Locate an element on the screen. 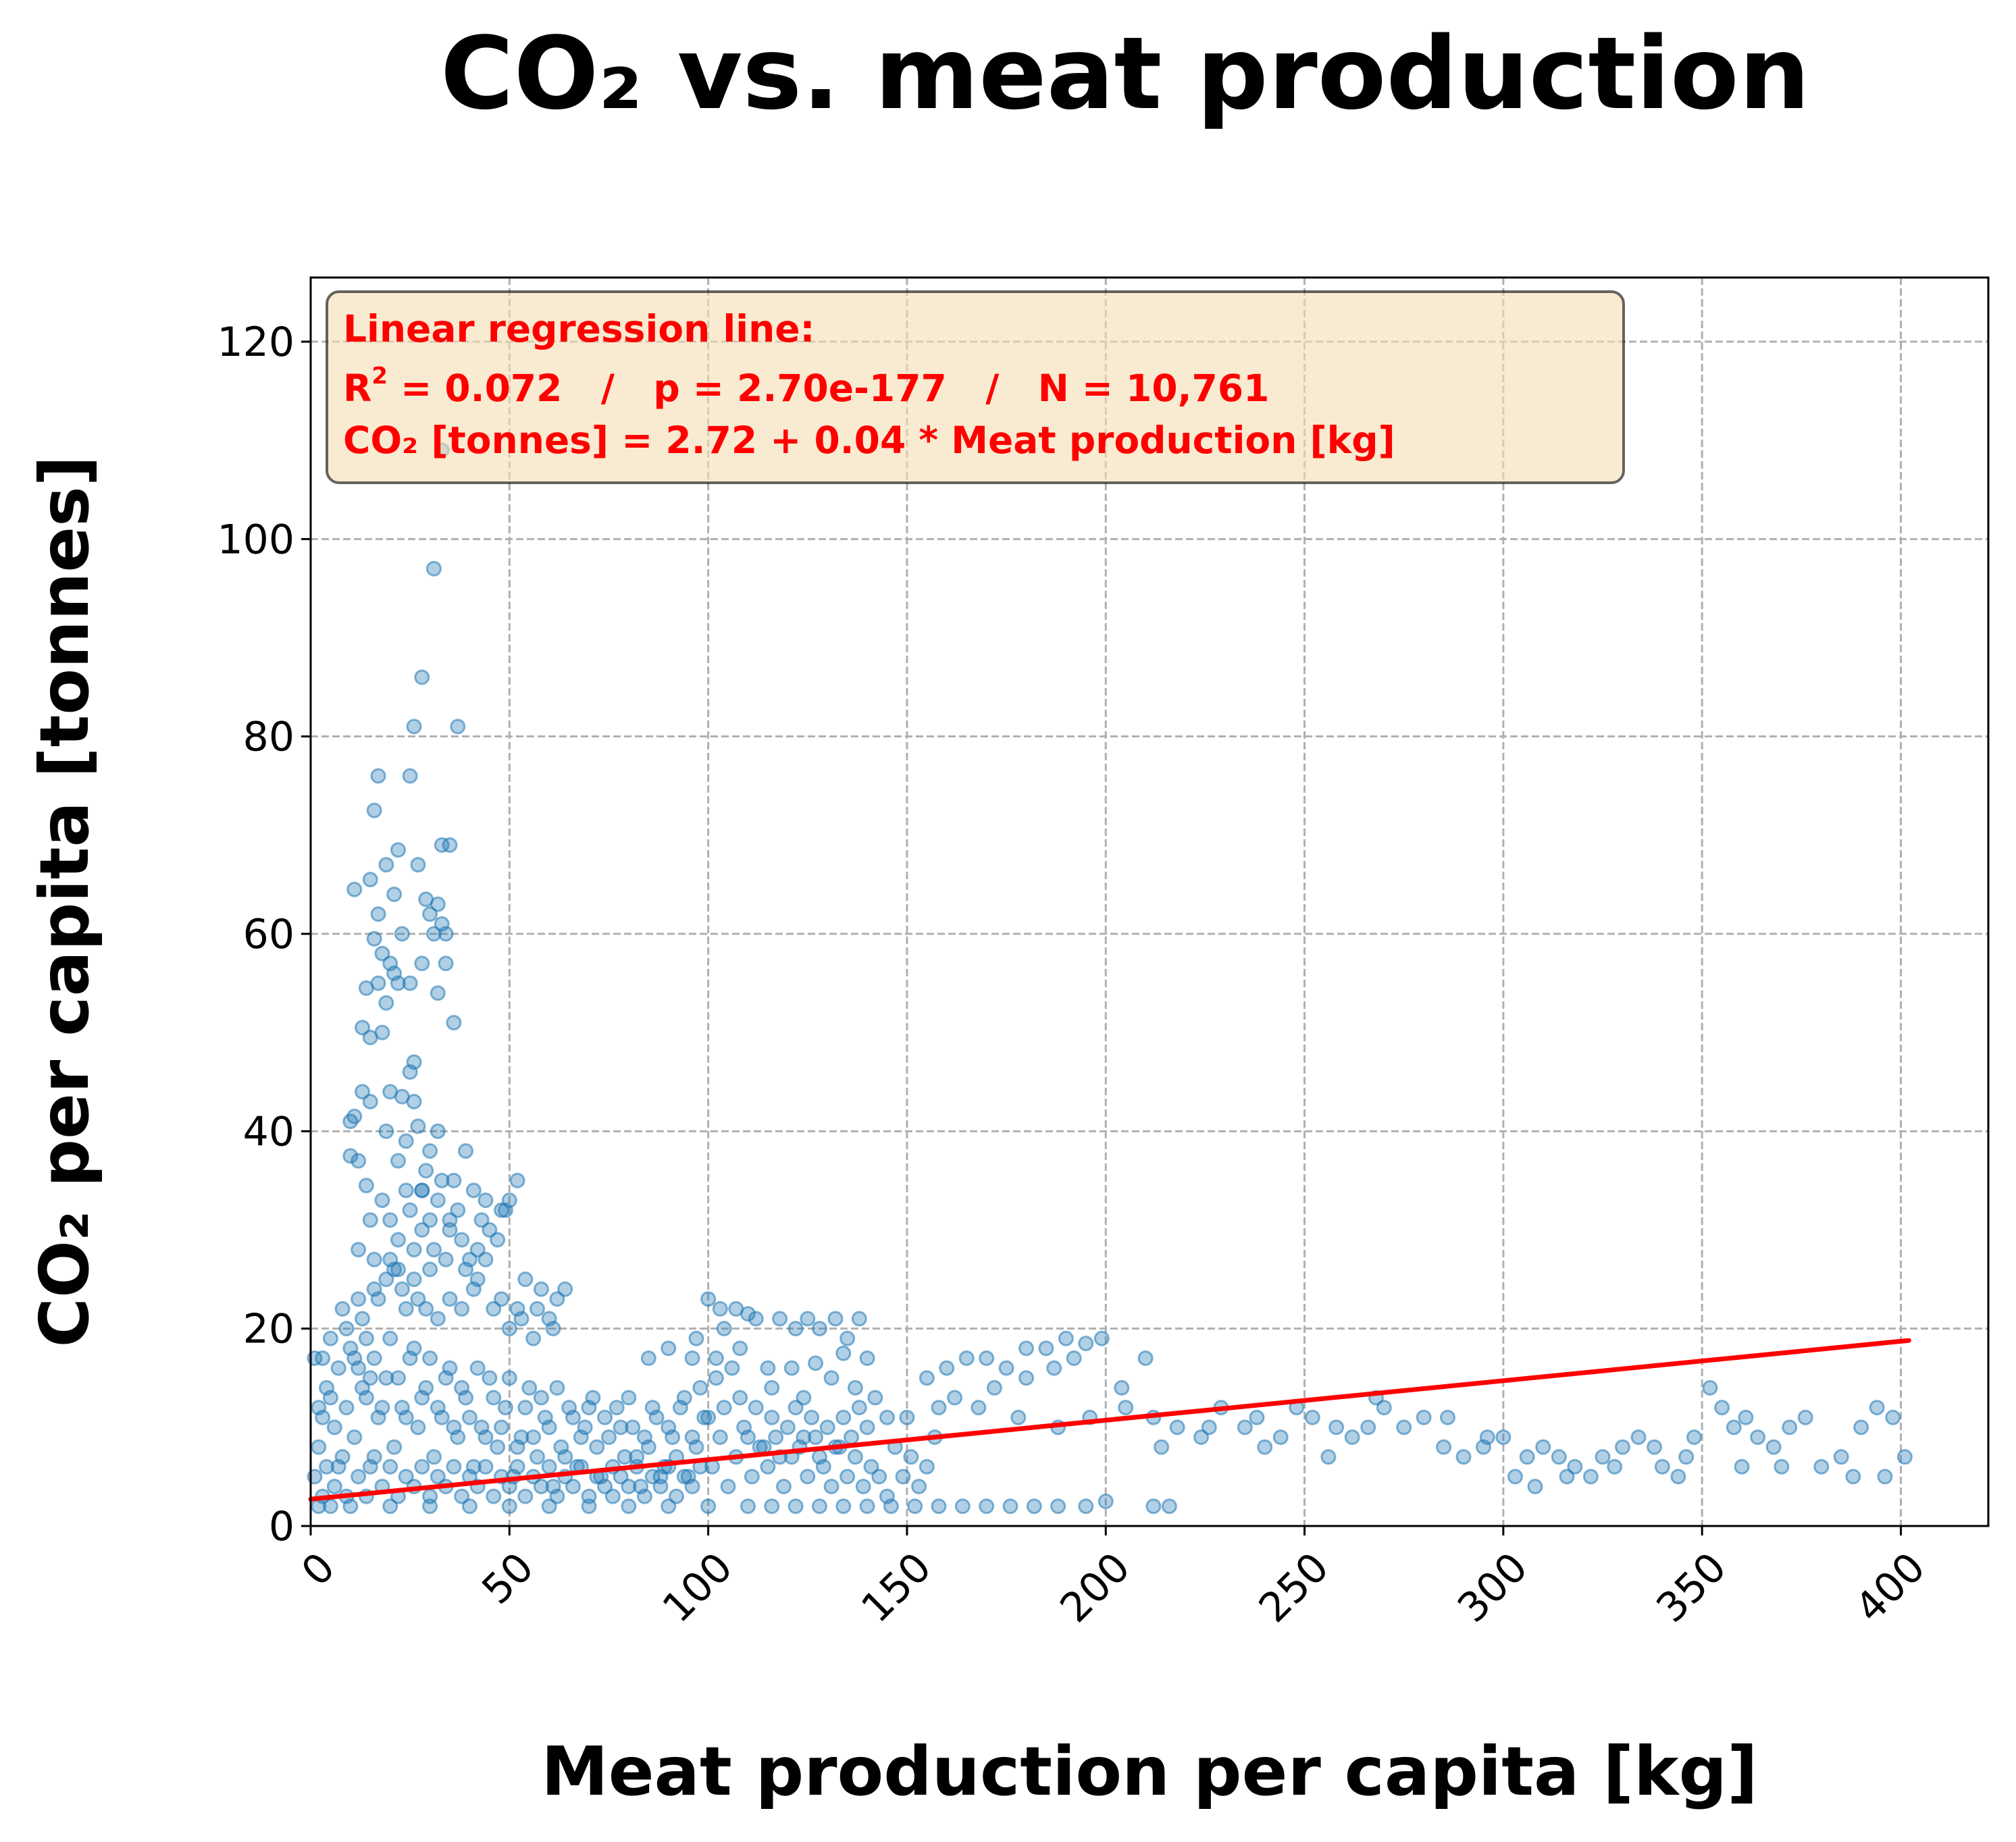  x-axis-label: Meat production per capita [kg] is located at coordinates (1149, 1771).